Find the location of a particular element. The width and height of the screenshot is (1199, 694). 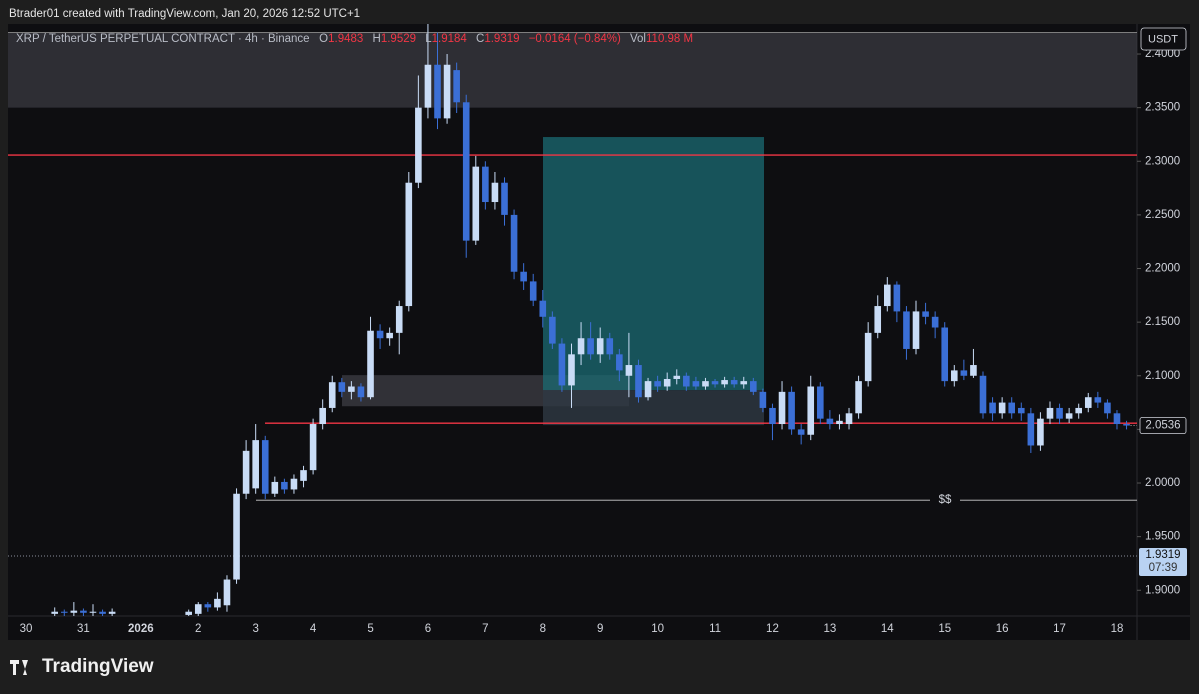

x-tick-label: 15 is located at coordinates (944, 629).